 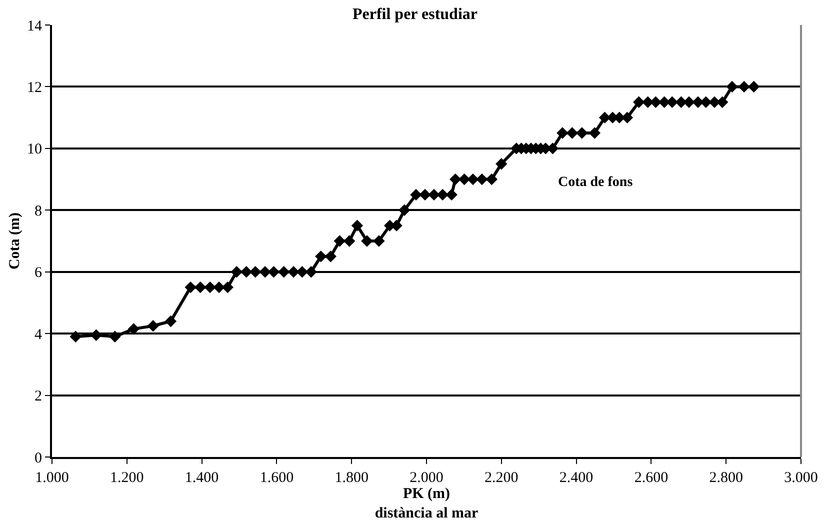 What do you see at coordinates (426, 504) in the screenshot?
I see `x-axis-title: PK (m) distància al mar` at bounding box center [426, 504].